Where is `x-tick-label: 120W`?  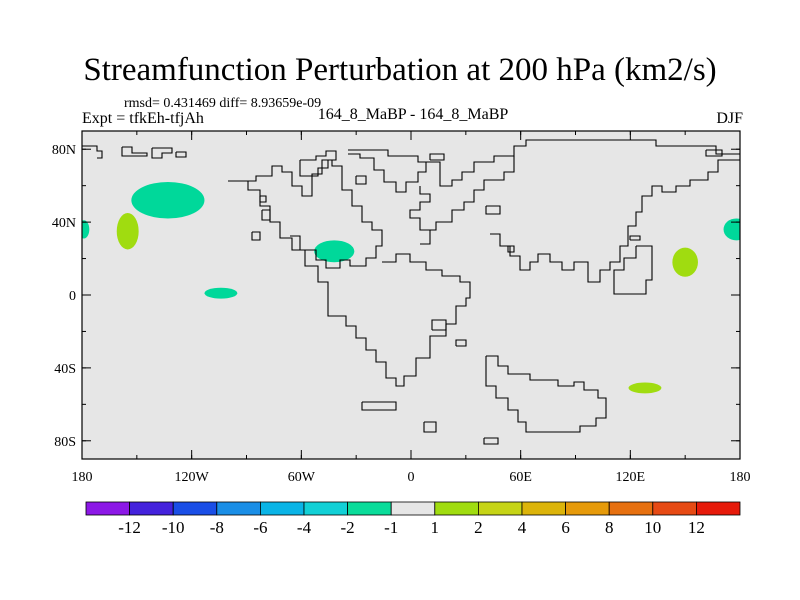 x-tick-label: 120W is located at coordinates (192, 477).